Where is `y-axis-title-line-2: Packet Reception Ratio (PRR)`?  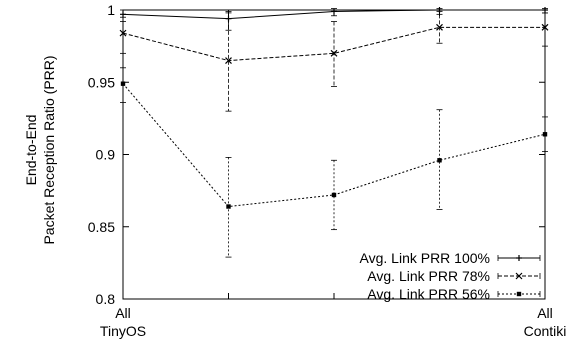
y-axis-title-line-2: Packet Reception Ratio (PRR) is located at coordinates (49, 149).